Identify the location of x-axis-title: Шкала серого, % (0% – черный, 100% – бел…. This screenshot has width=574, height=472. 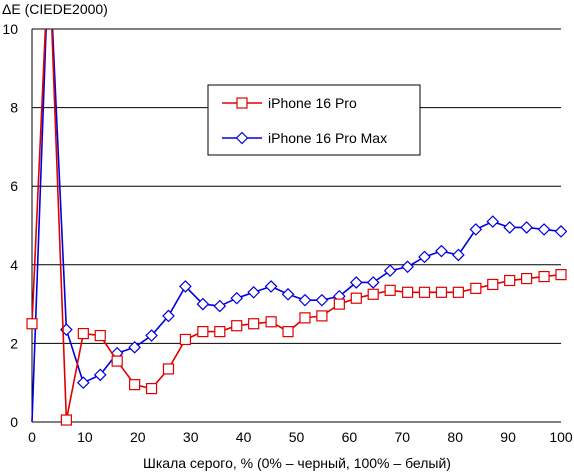
(297, 463).